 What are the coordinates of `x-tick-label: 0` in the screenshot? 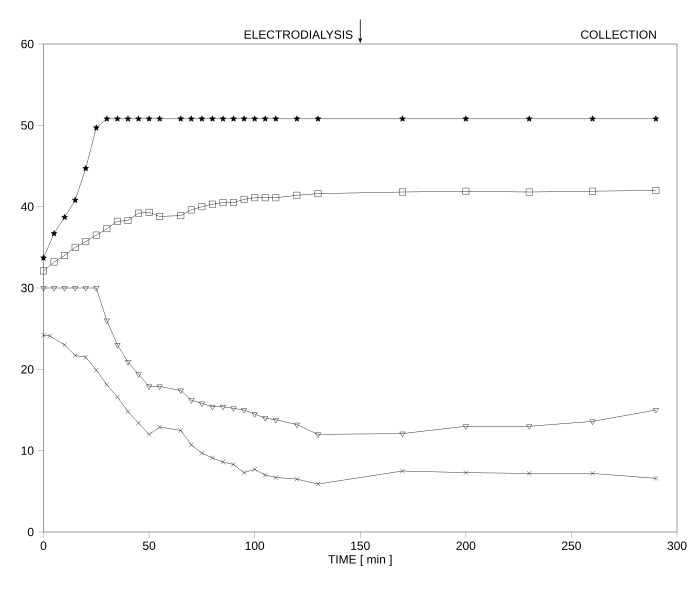 It's located at (43, 546).